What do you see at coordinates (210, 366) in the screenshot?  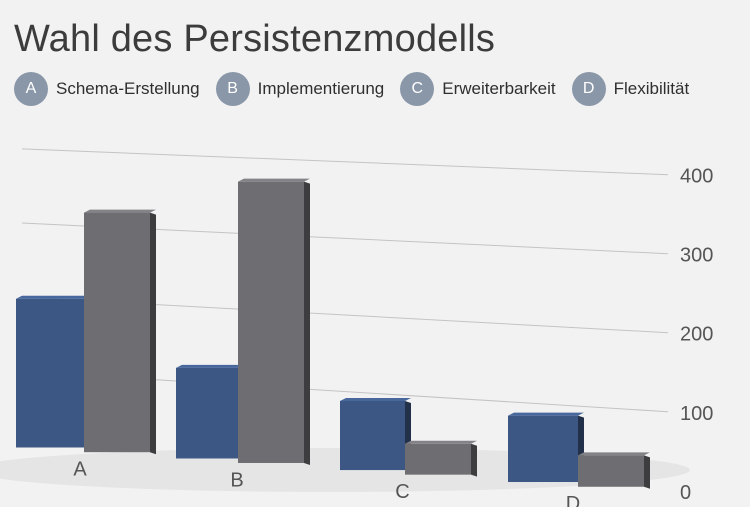 I see `bar-series1-b-top` at bounding box center [210, 366].